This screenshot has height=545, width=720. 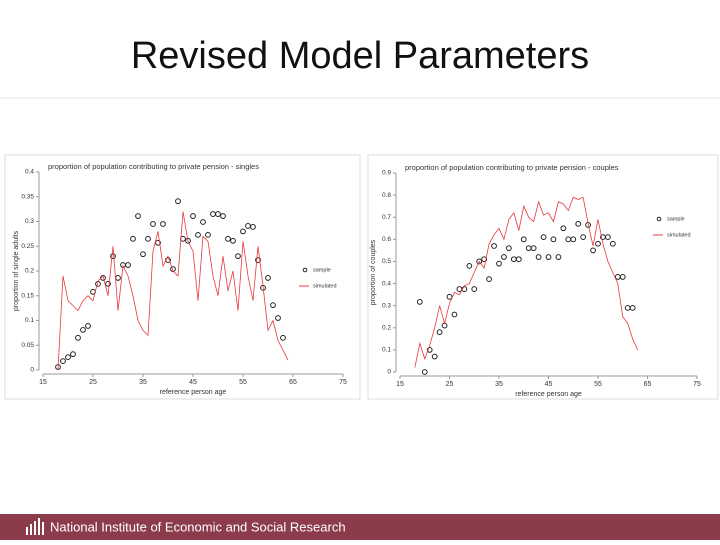 What do you see at coordinates (386, 305) in the screenshot?
I see `y-tick-label: 0.3` at bounding box center [386, 305].